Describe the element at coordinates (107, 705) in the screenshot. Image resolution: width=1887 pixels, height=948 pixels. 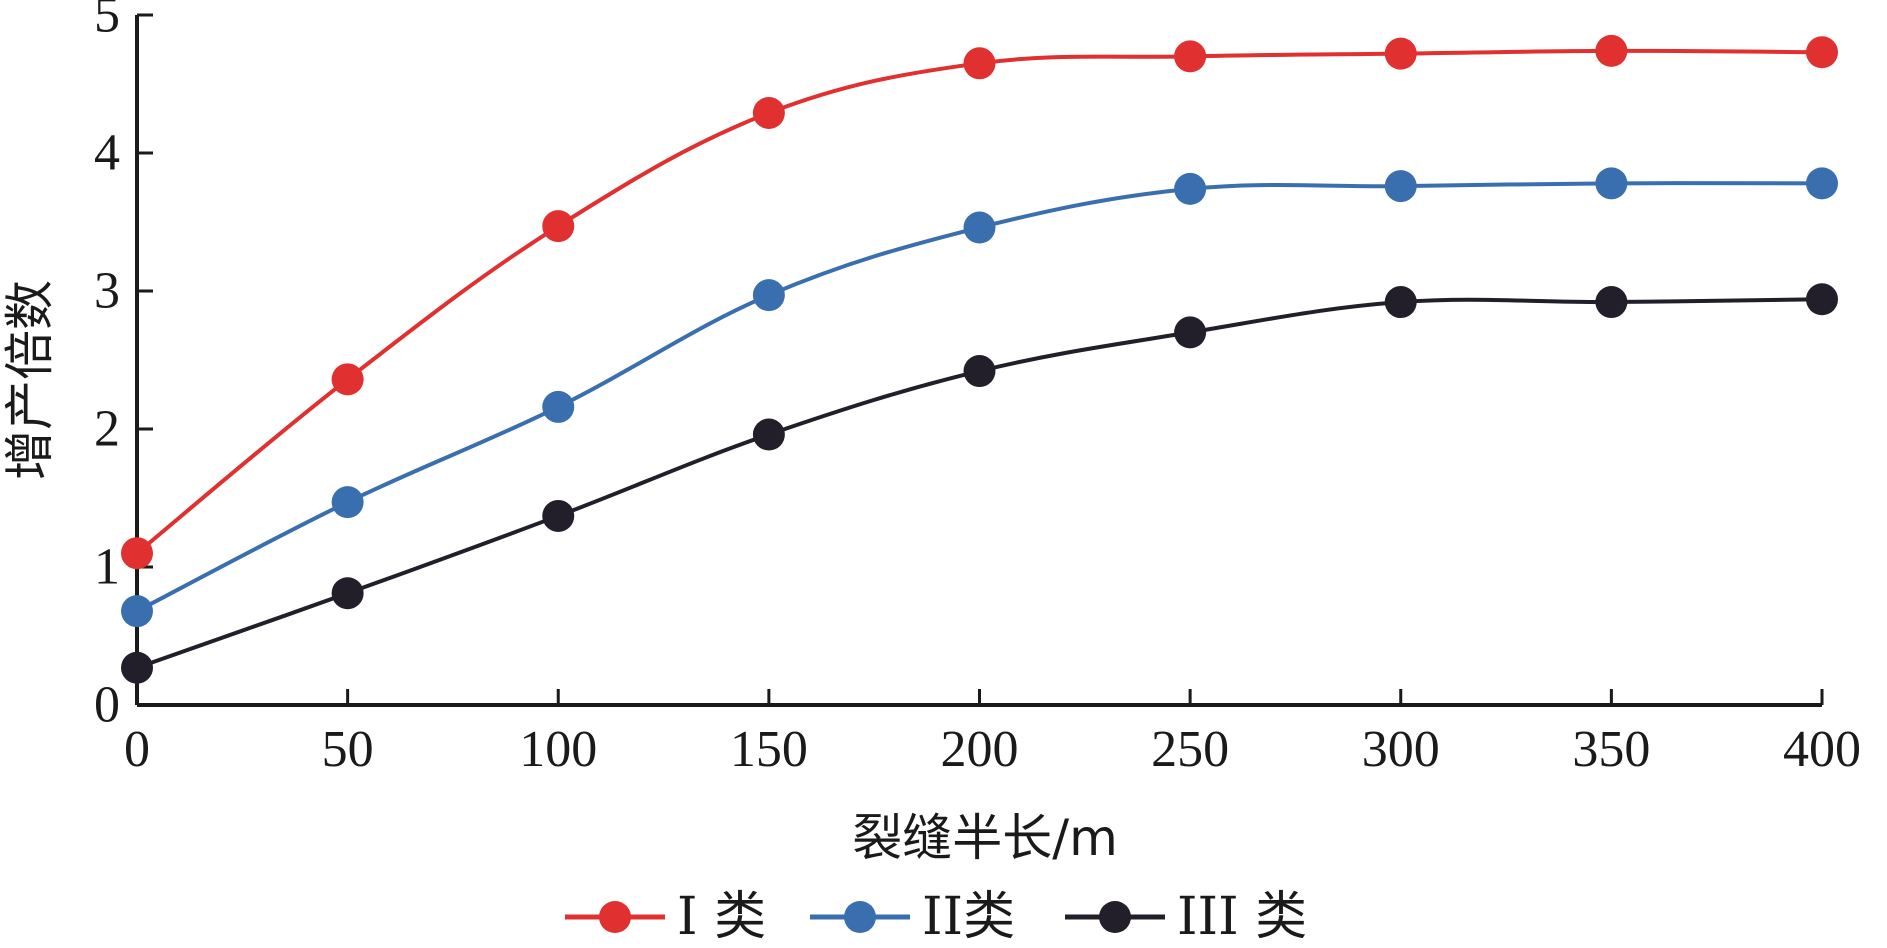
I see `y-tick-label: 0` at that location.